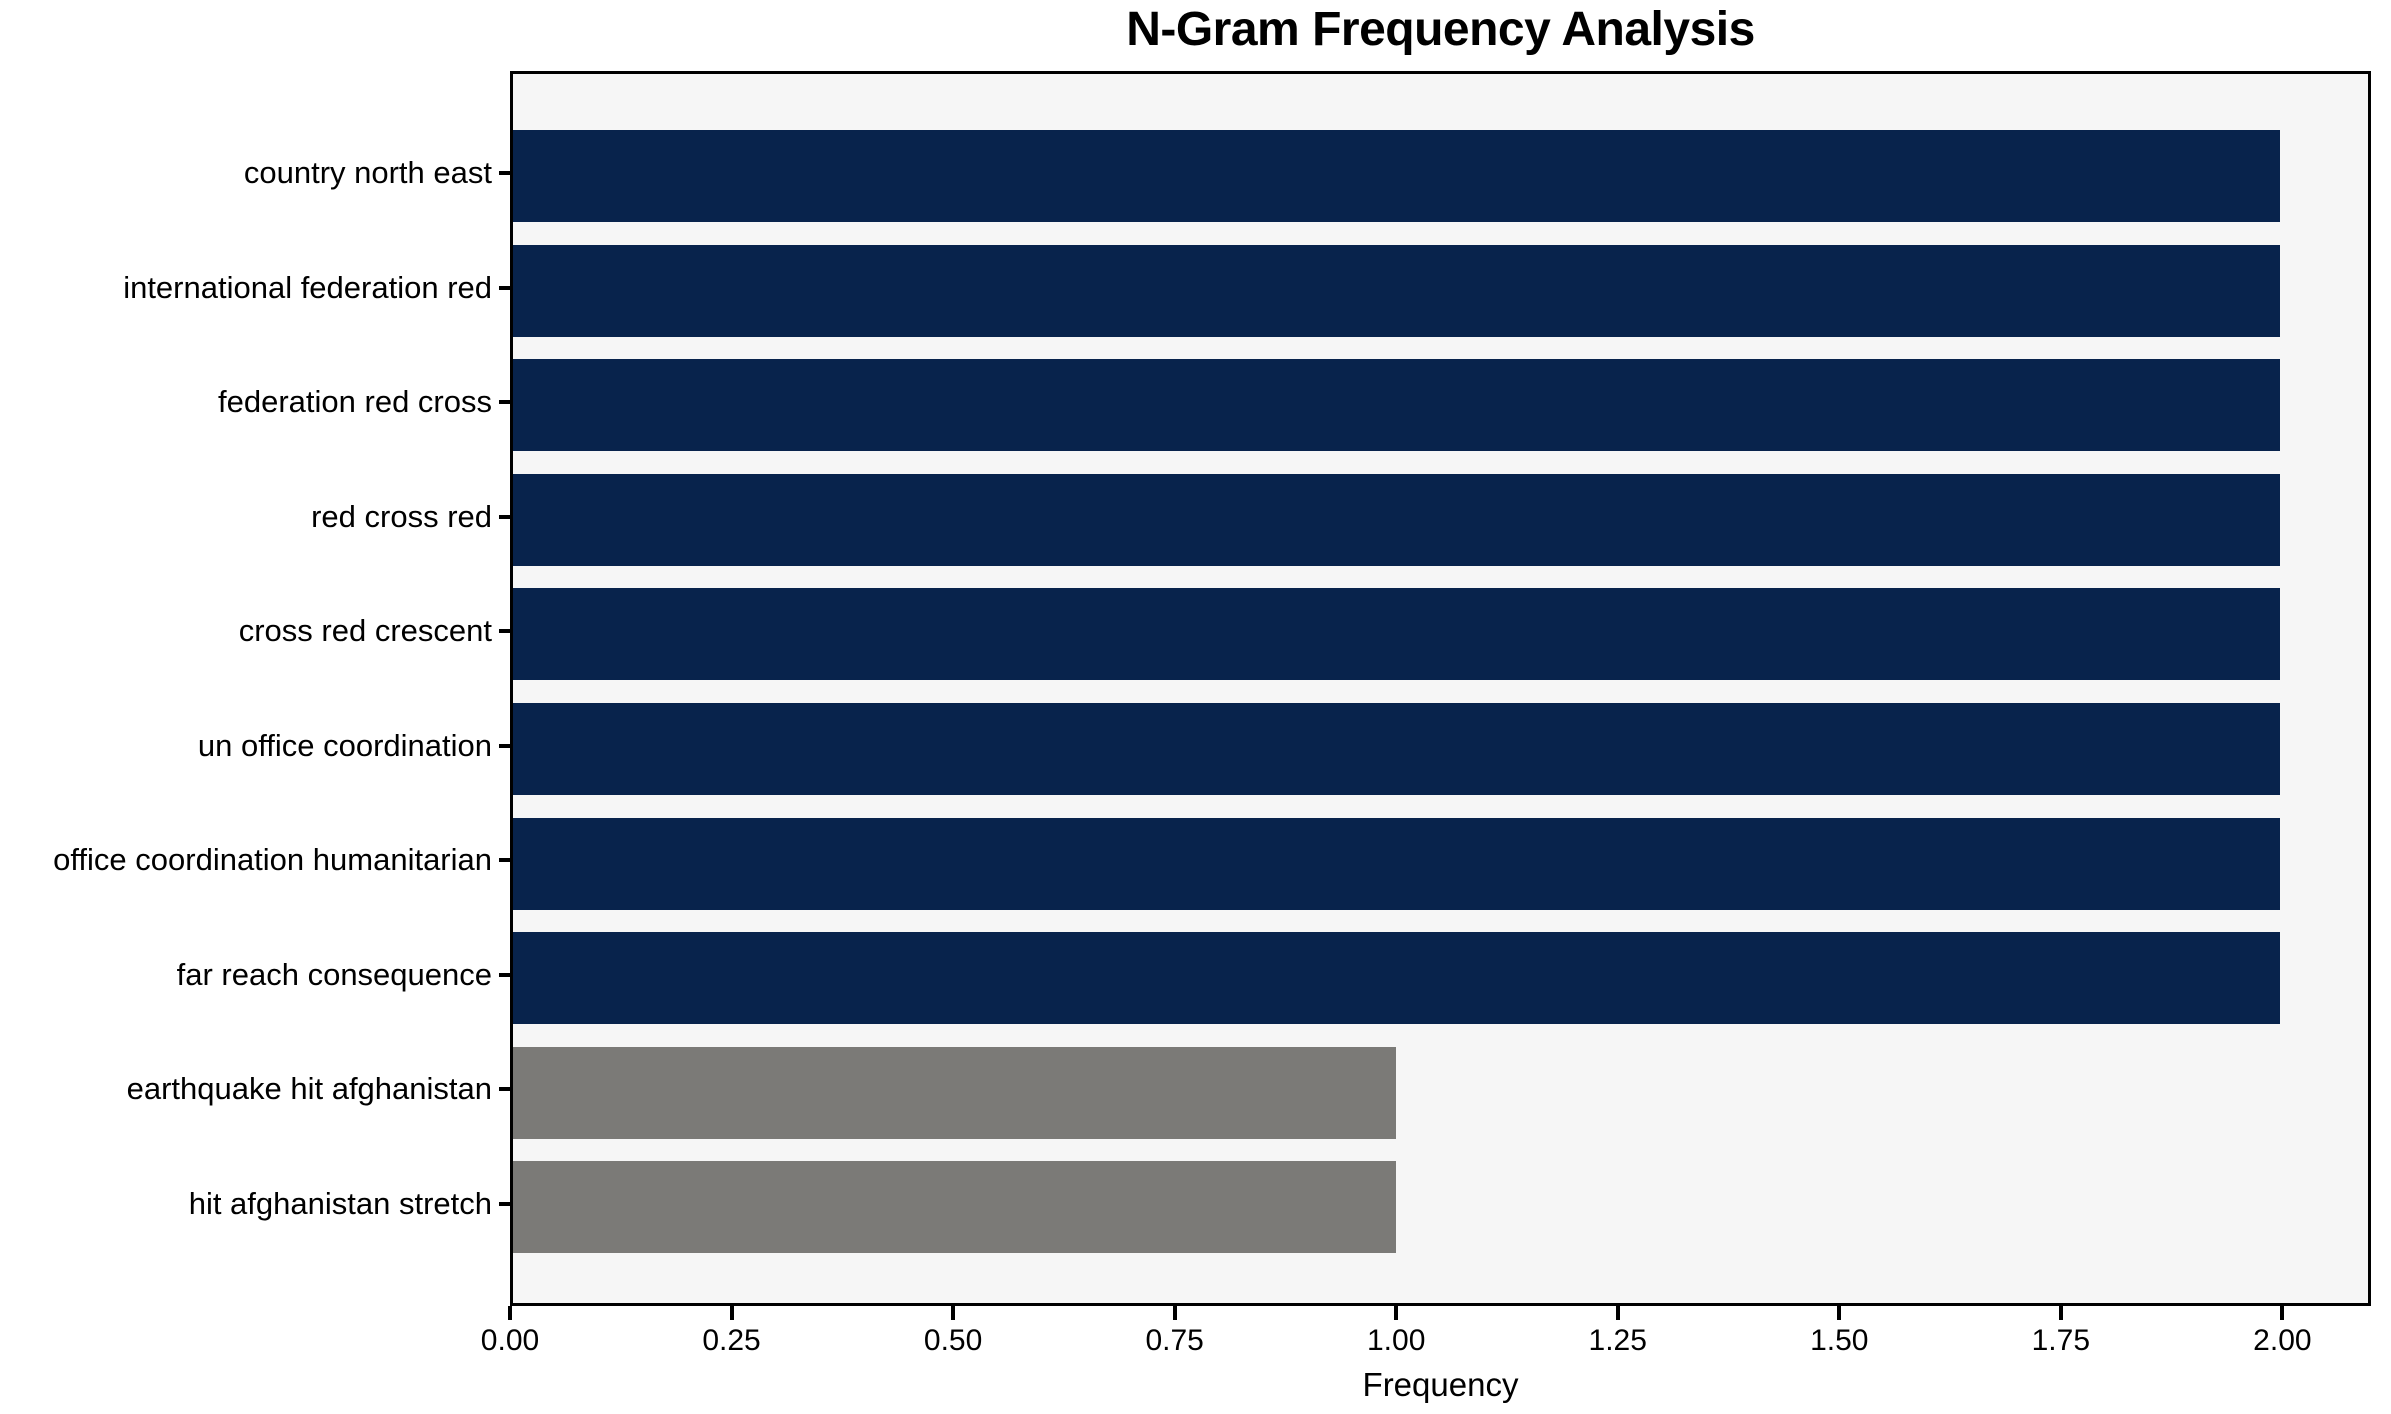 The image size is (2391, 1414). What do you see at coordinates (1440, 1384) in the screenshot?
I see `x-axis-label: Frequency` at bounding box center [1440, 1384].